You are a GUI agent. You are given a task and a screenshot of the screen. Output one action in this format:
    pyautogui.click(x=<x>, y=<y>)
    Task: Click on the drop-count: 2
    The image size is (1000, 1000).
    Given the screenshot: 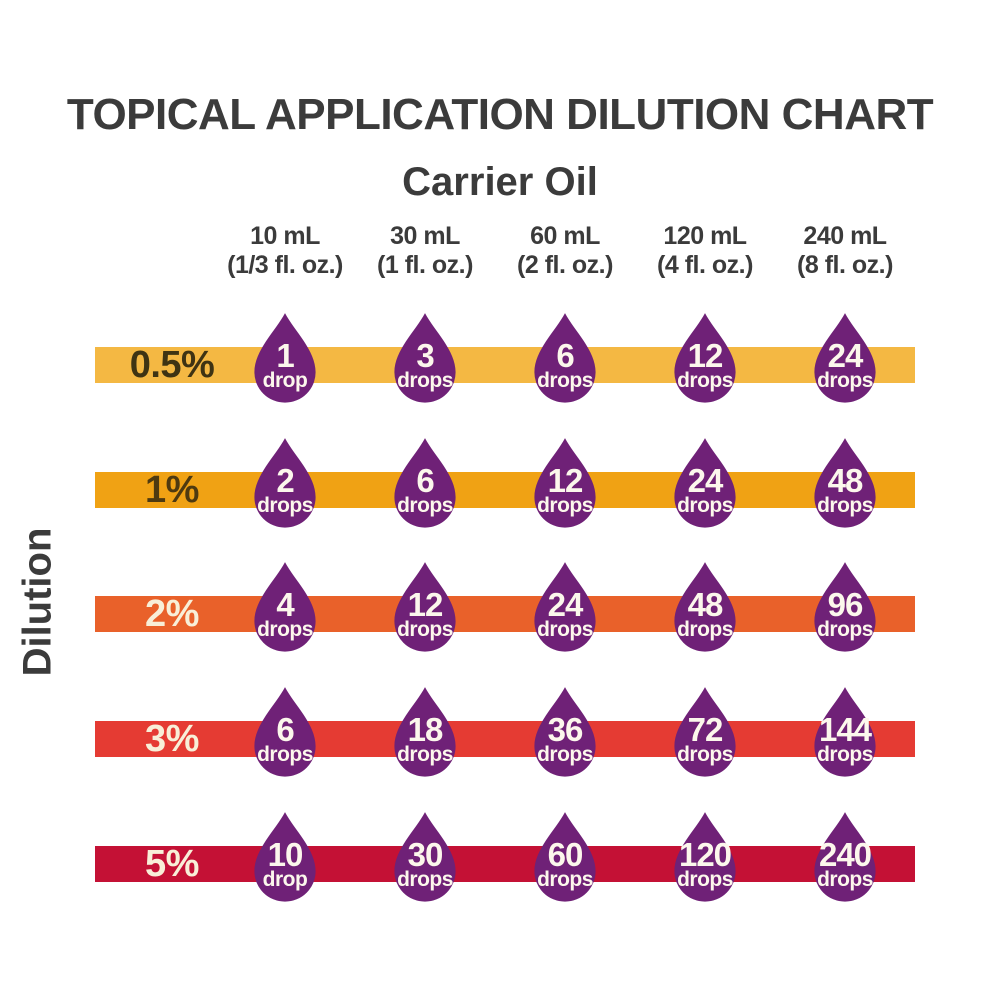 What is the action you would take?
    pyautogui.click(x=285, y=480)
    